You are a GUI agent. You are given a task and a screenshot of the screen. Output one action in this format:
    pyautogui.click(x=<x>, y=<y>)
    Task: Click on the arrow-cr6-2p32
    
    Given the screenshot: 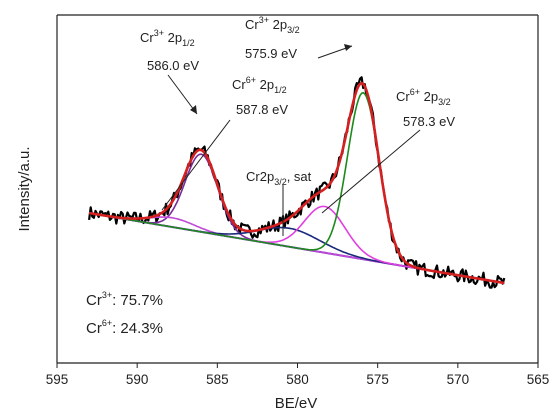 What is the action you would take?
    pyautogui.click(x=371, y=171)
    